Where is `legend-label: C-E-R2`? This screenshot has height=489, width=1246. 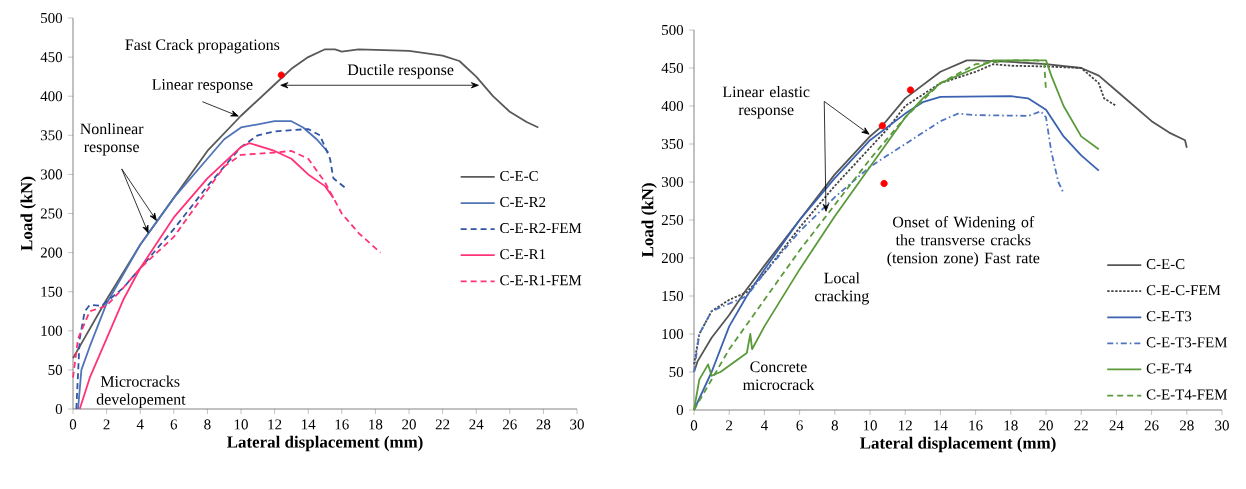
legend-label: C-E-R2 is located at coordinates (523, 202).